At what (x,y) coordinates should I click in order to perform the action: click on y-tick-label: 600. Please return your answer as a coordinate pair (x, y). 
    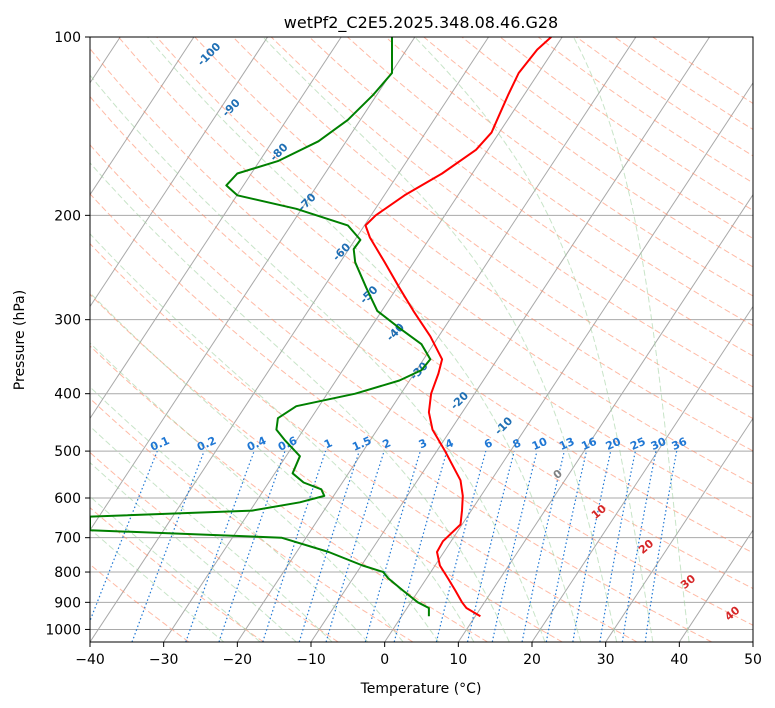
    Looking at the image, I should click on (67, 499).